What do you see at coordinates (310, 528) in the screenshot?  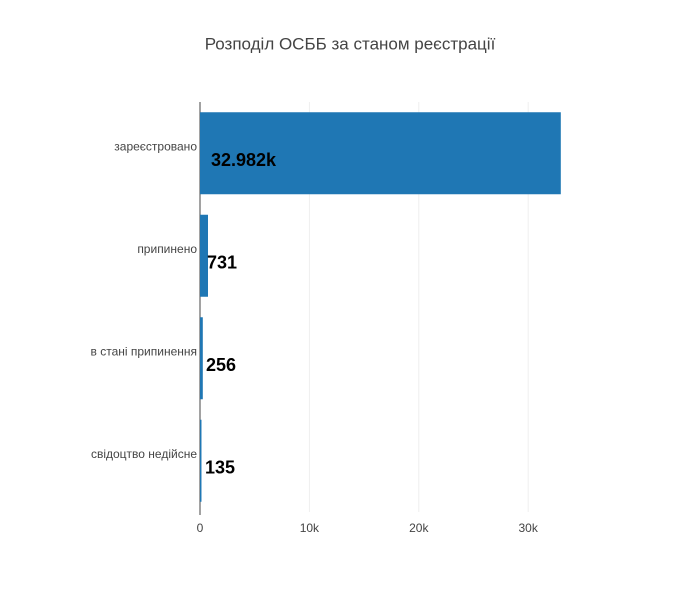 I see `x-tick-label: 10k` at bounding box center [310, 528].